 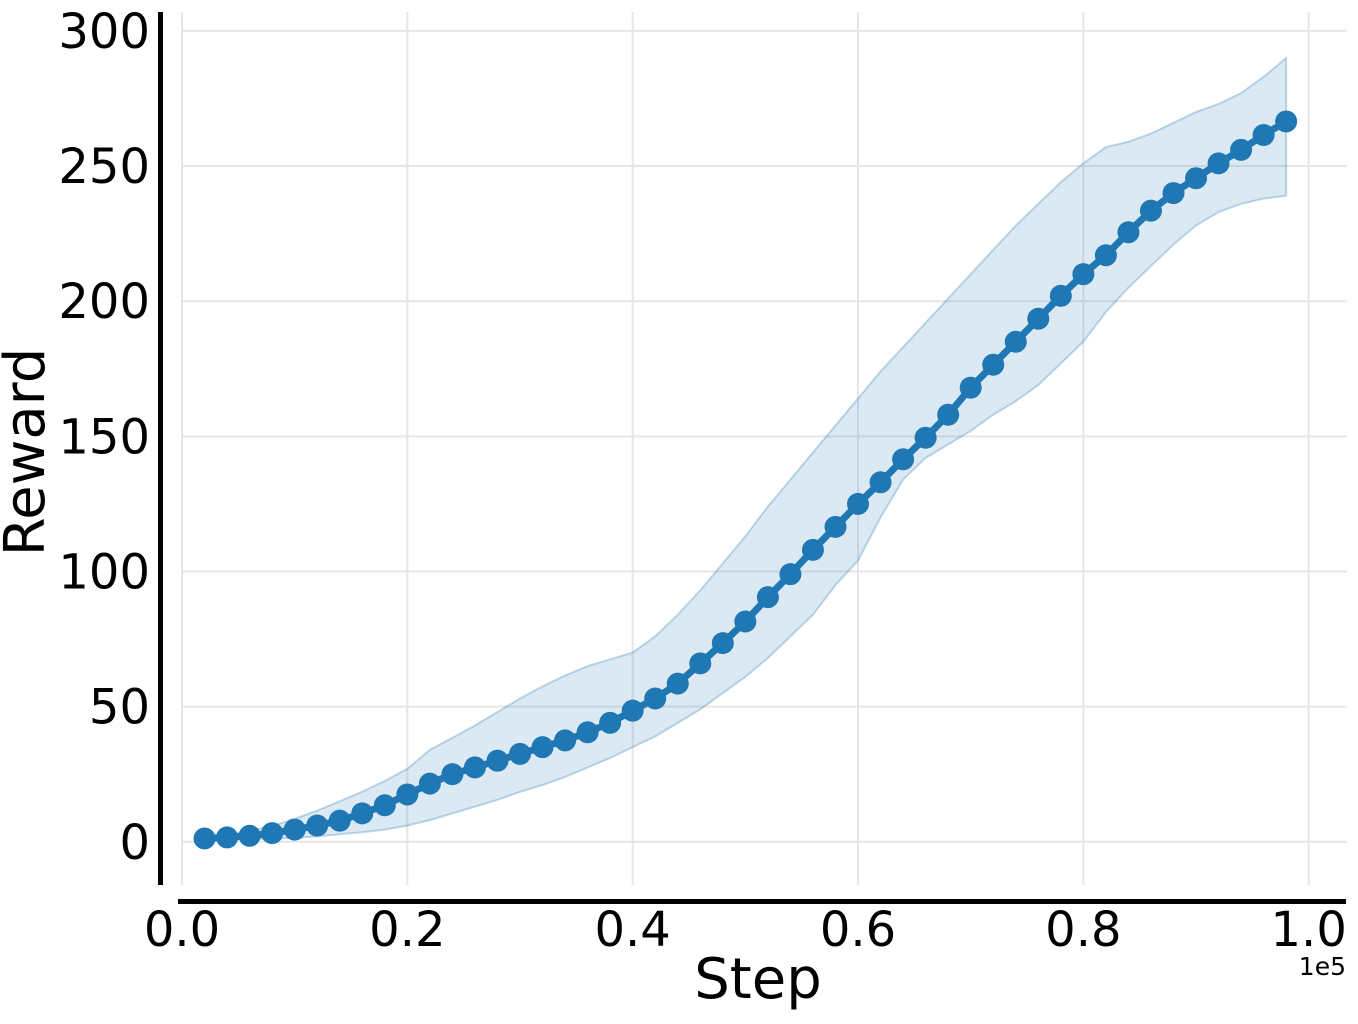 I want to click on x-axis-offset-label: 1e5, so click(x=1322, y=966).